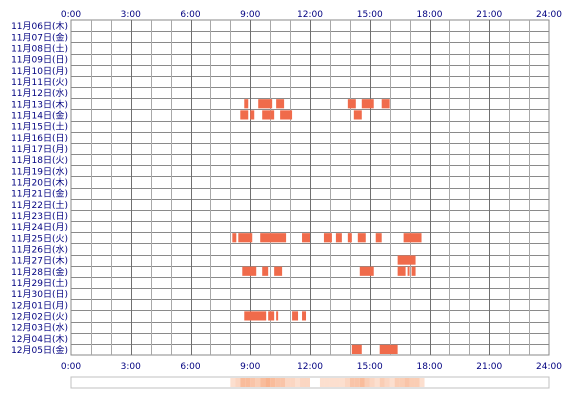  What do you see at coordinates (39, 350) in the screenshot?
I see `day-label: 12月05日(金)` at bounding box center [39, 350].